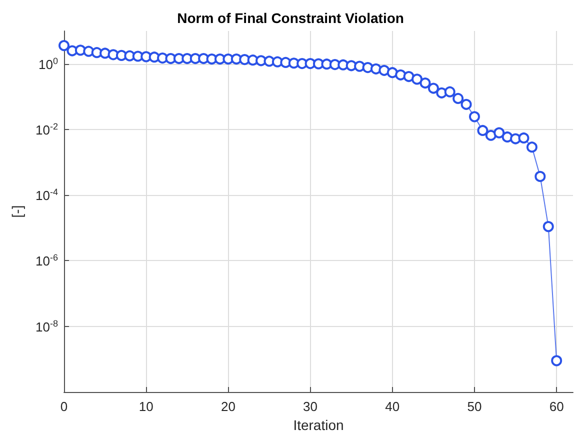 The width and height of the screenshot is (581, 437). What do you see at coordinates (47, 326) in the screenshot?
I see `y-tick-label: 10$^{-8}$` at bounding box center [47, 326].